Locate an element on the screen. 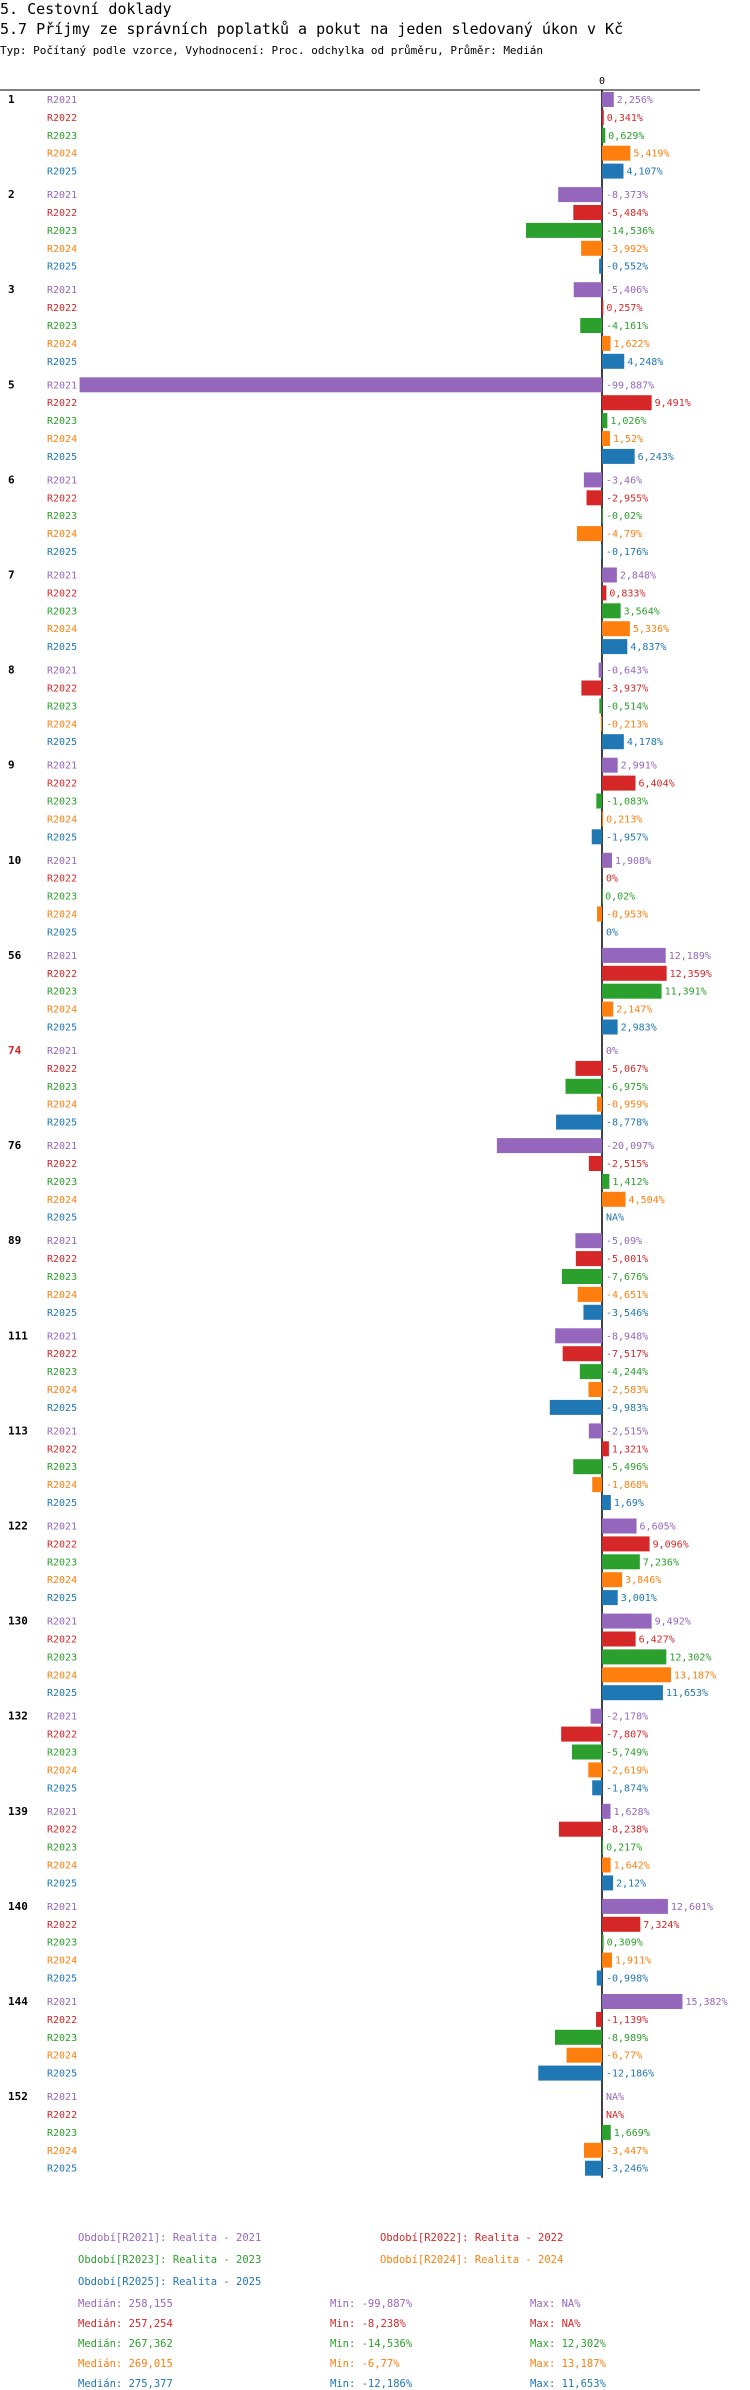  data-label: 0% is located at coordinates (612, 1051).